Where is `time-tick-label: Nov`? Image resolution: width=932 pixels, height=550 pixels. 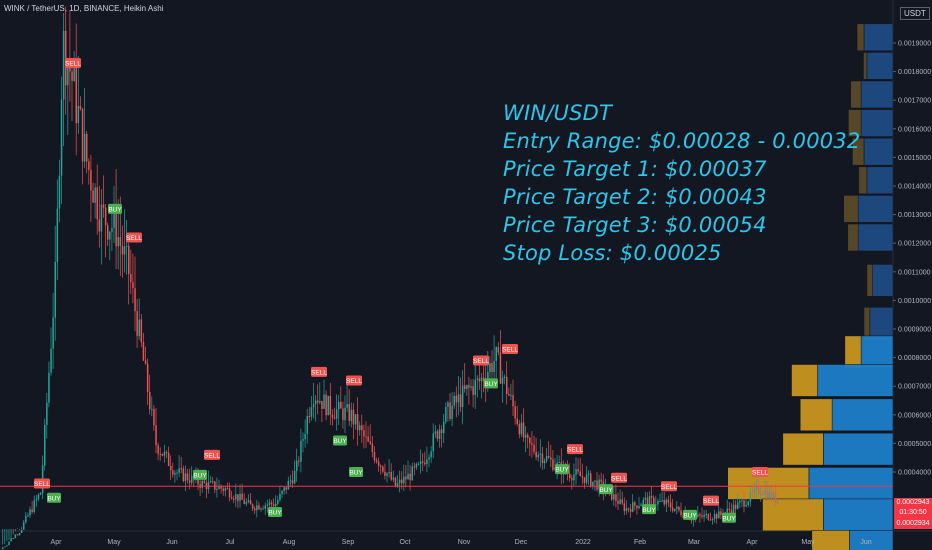 time-tick-label: Nov is located at coordinates (464, 542).